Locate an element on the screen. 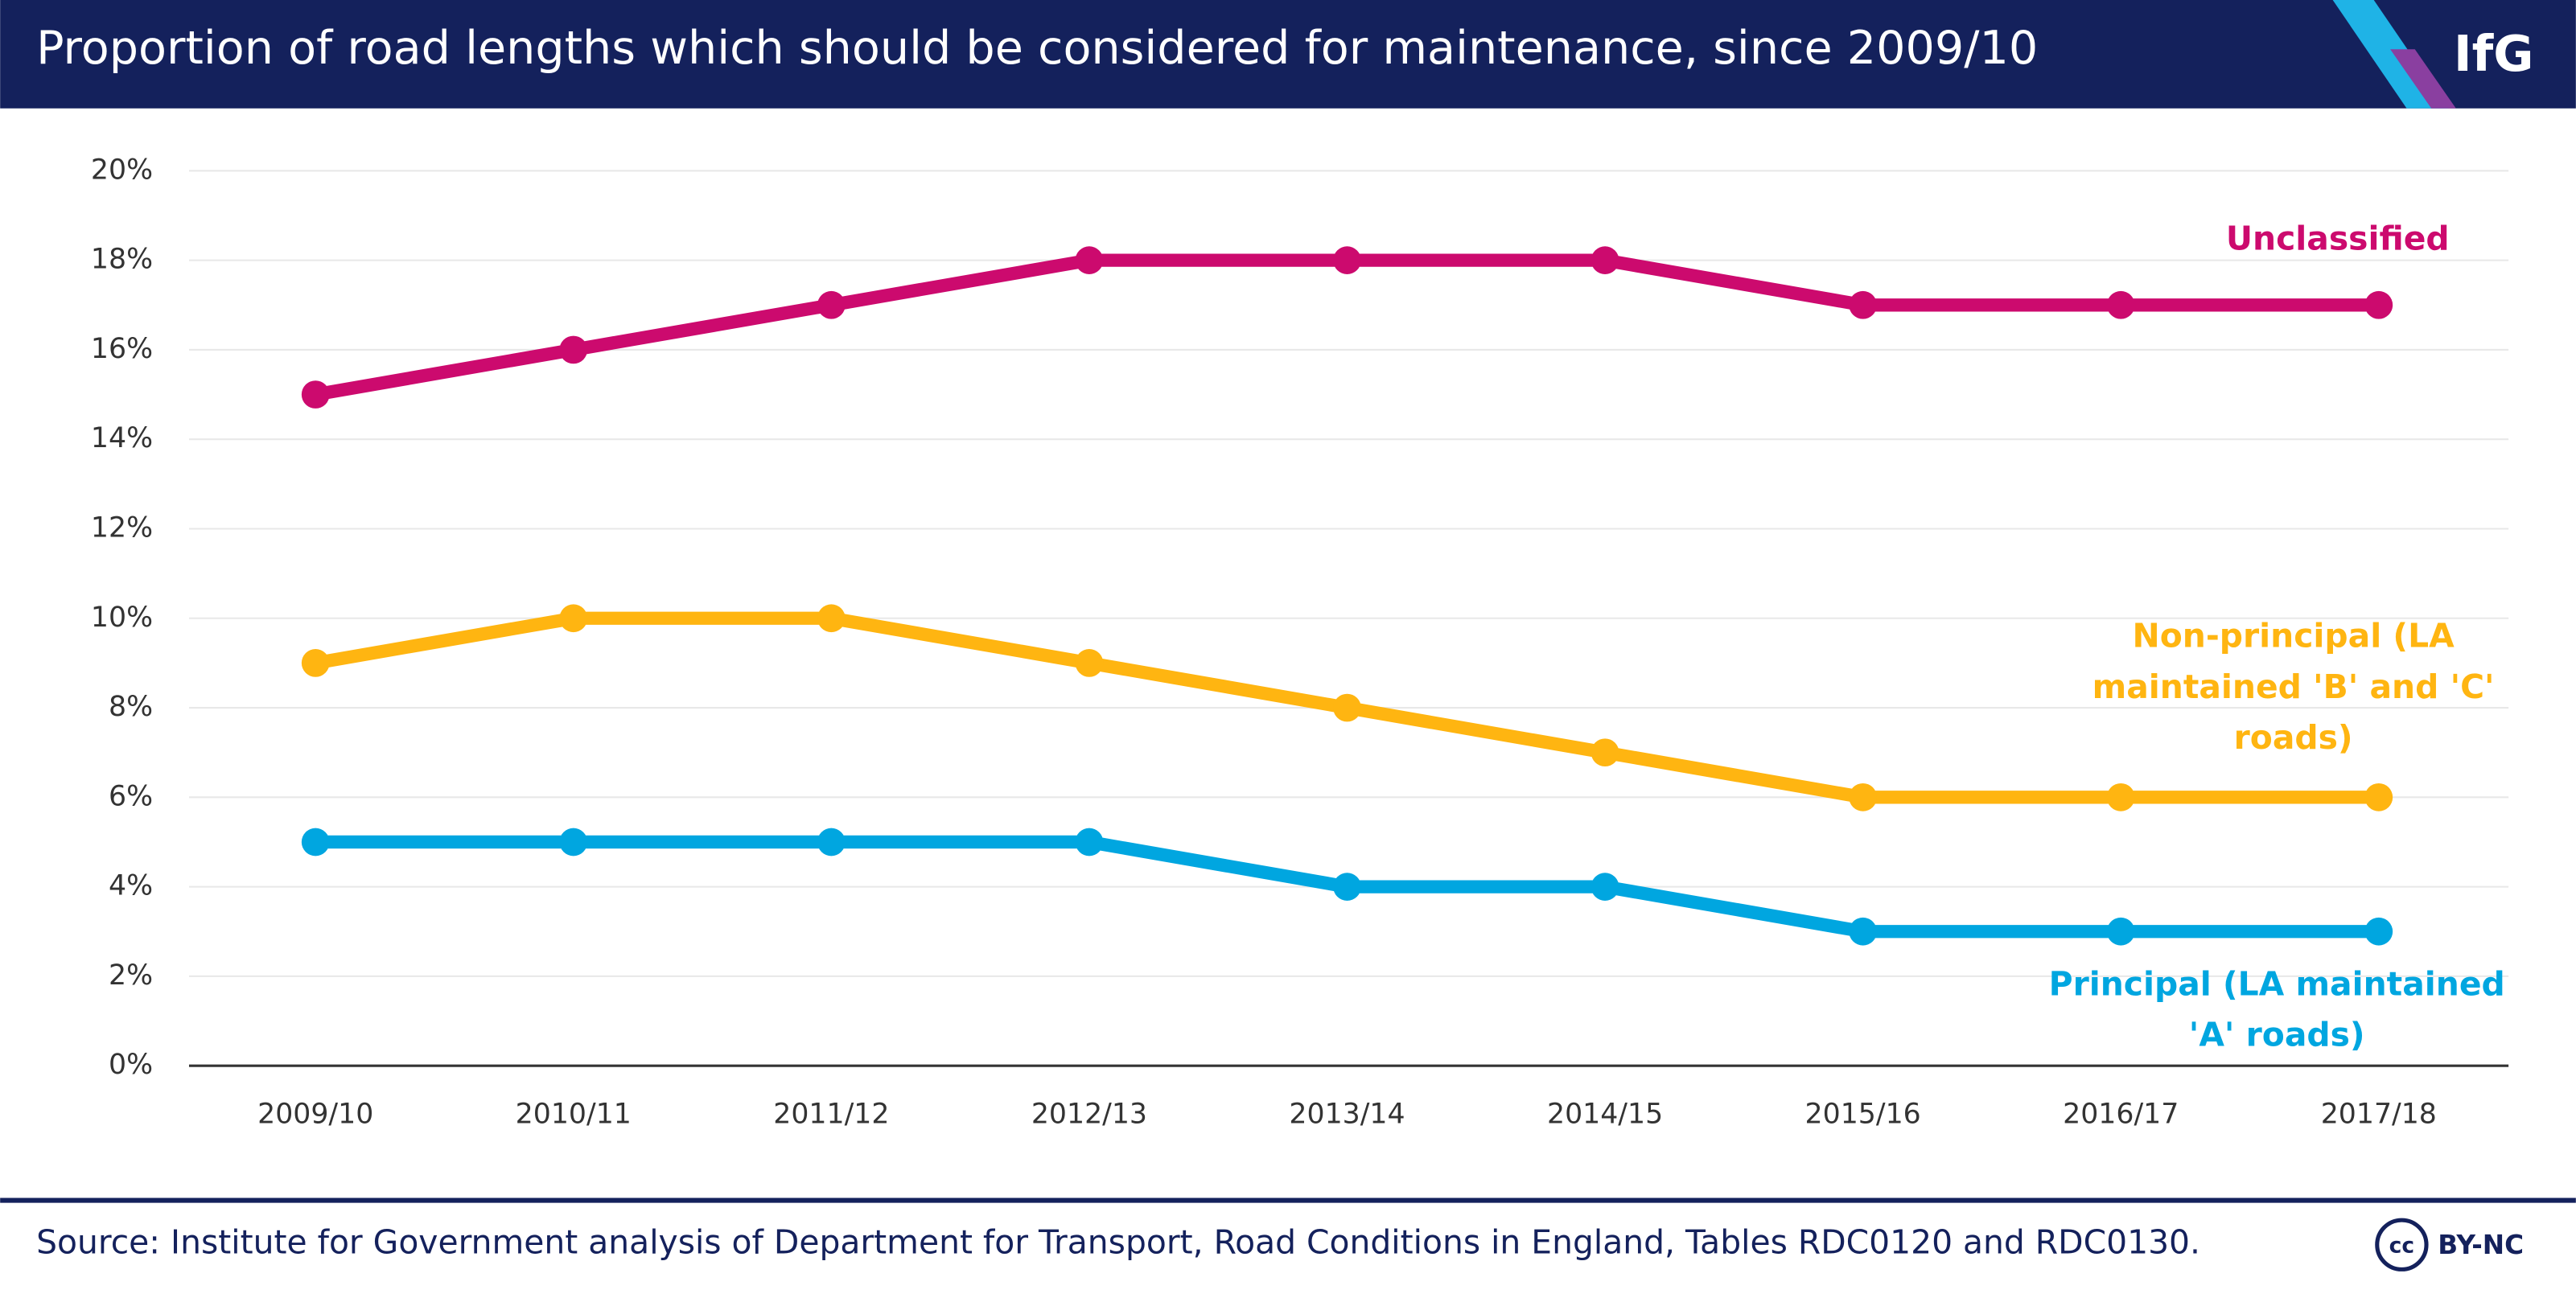 The image size is (2576, 1294). series-line is located at coordinates (1346, 327).